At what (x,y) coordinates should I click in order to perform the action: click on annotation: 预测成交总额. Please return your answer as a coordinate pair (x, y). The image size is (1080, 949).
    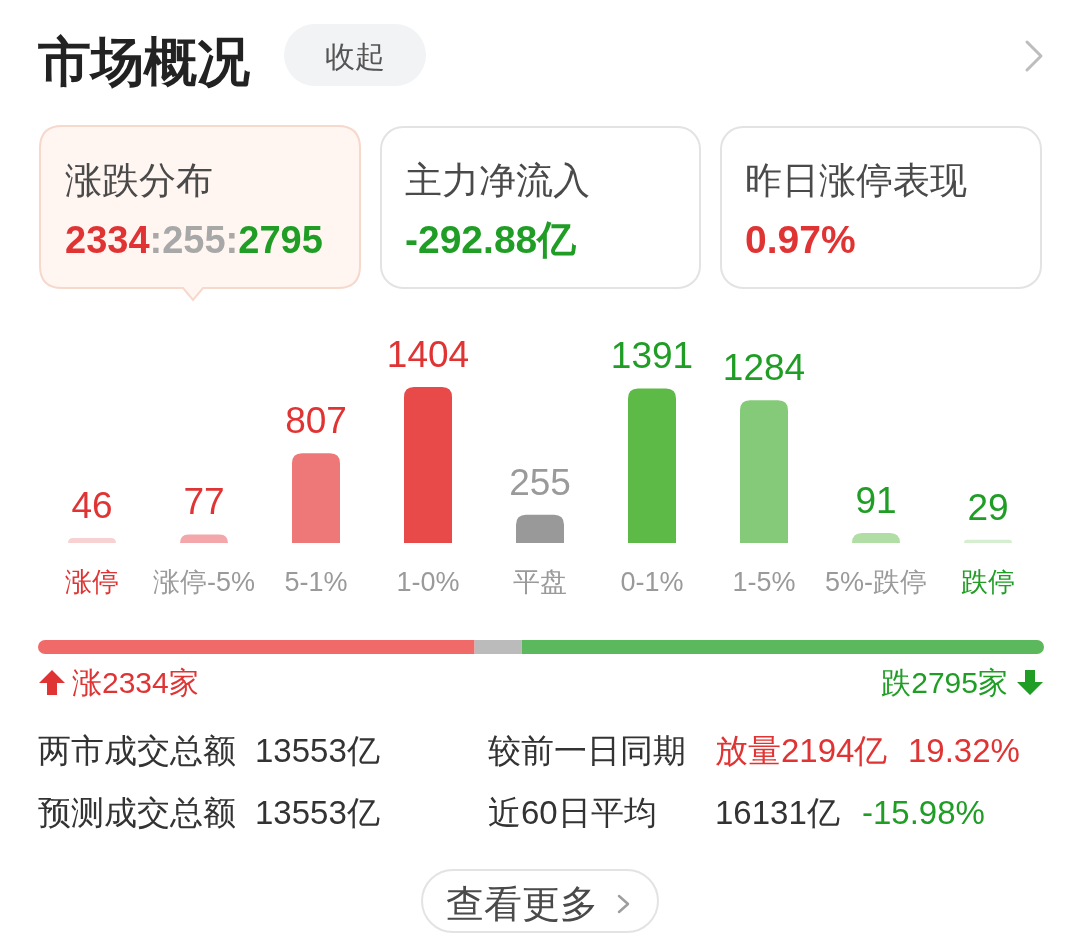
    Looking at the image, I should click on (137, 812).